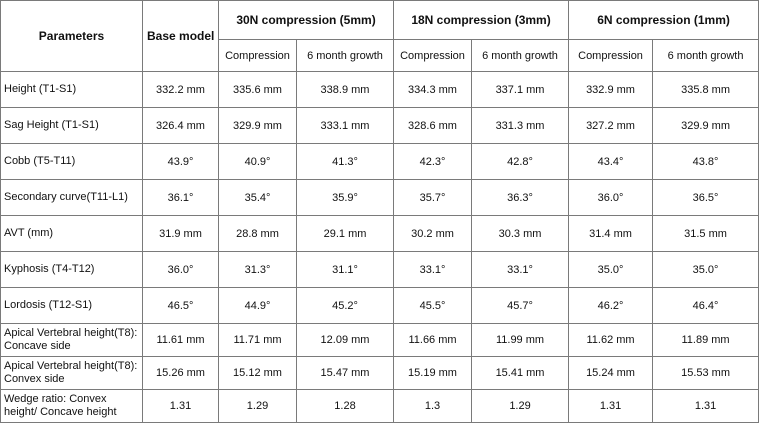 This screenshot has height=423, width=760. Describe the element at coordinates (520, 373) in the screenshot. I see `measurement-value: 15.41 mm` at that location.